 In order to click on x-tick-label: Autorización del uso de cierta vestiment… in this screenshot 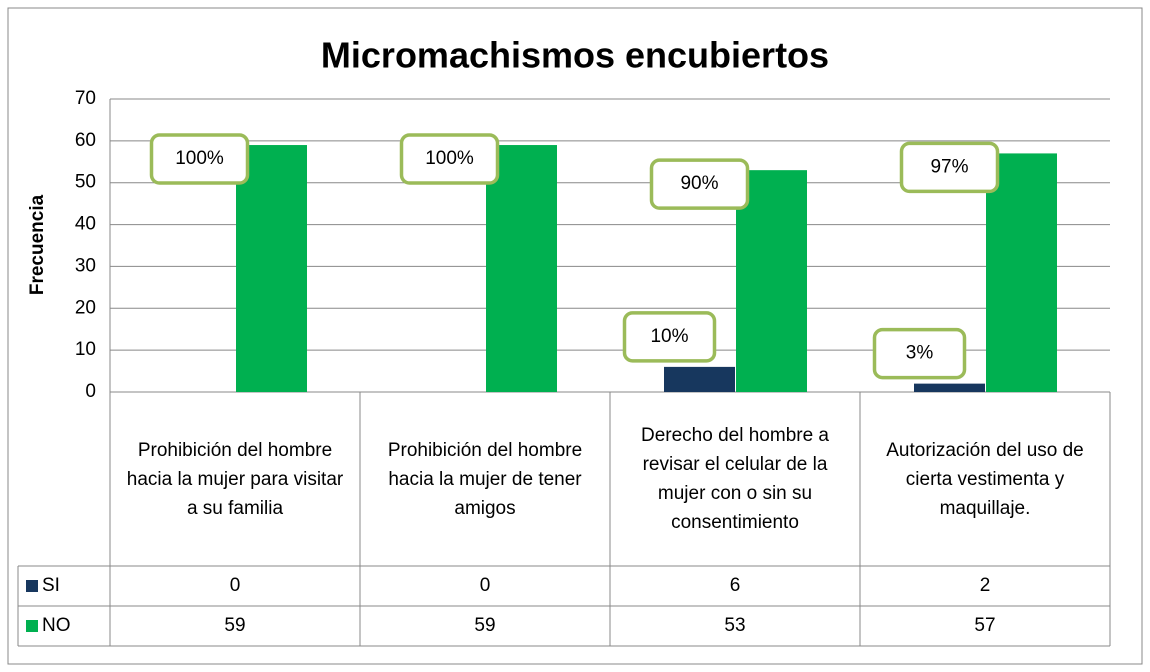, I will do `click(985, 479)`.